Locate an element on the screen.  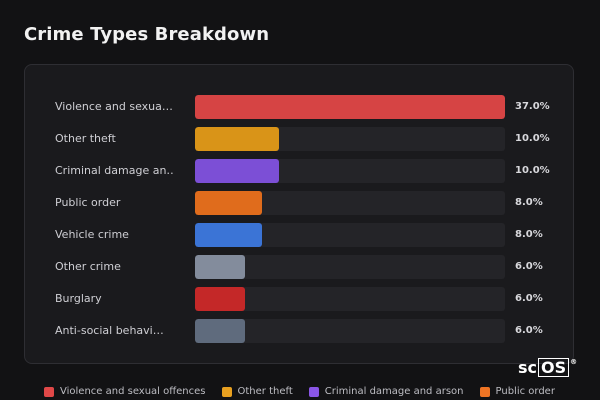
bar-category-label: Public order is located at coordinates (88, 202).